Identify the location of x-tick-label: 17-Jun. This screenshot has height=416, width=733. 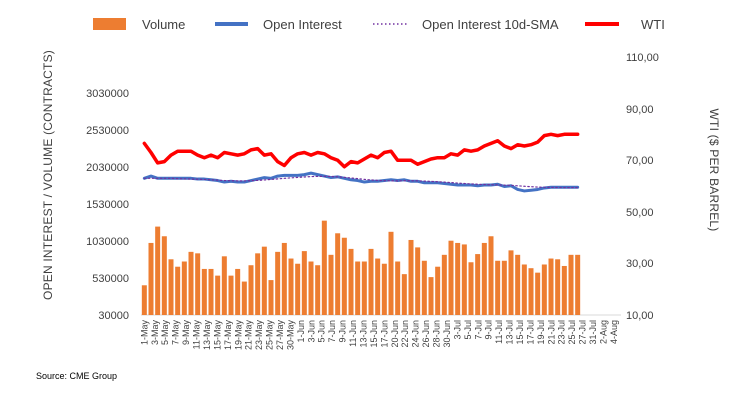
(384, 334).